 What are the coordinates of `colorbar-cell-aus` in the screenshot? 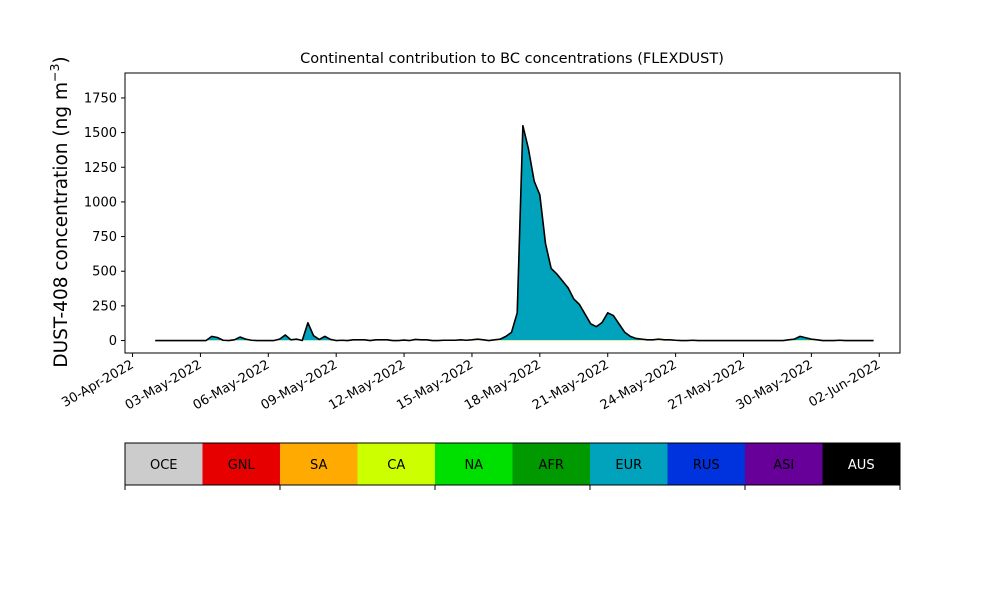 It's located at (861, 464).